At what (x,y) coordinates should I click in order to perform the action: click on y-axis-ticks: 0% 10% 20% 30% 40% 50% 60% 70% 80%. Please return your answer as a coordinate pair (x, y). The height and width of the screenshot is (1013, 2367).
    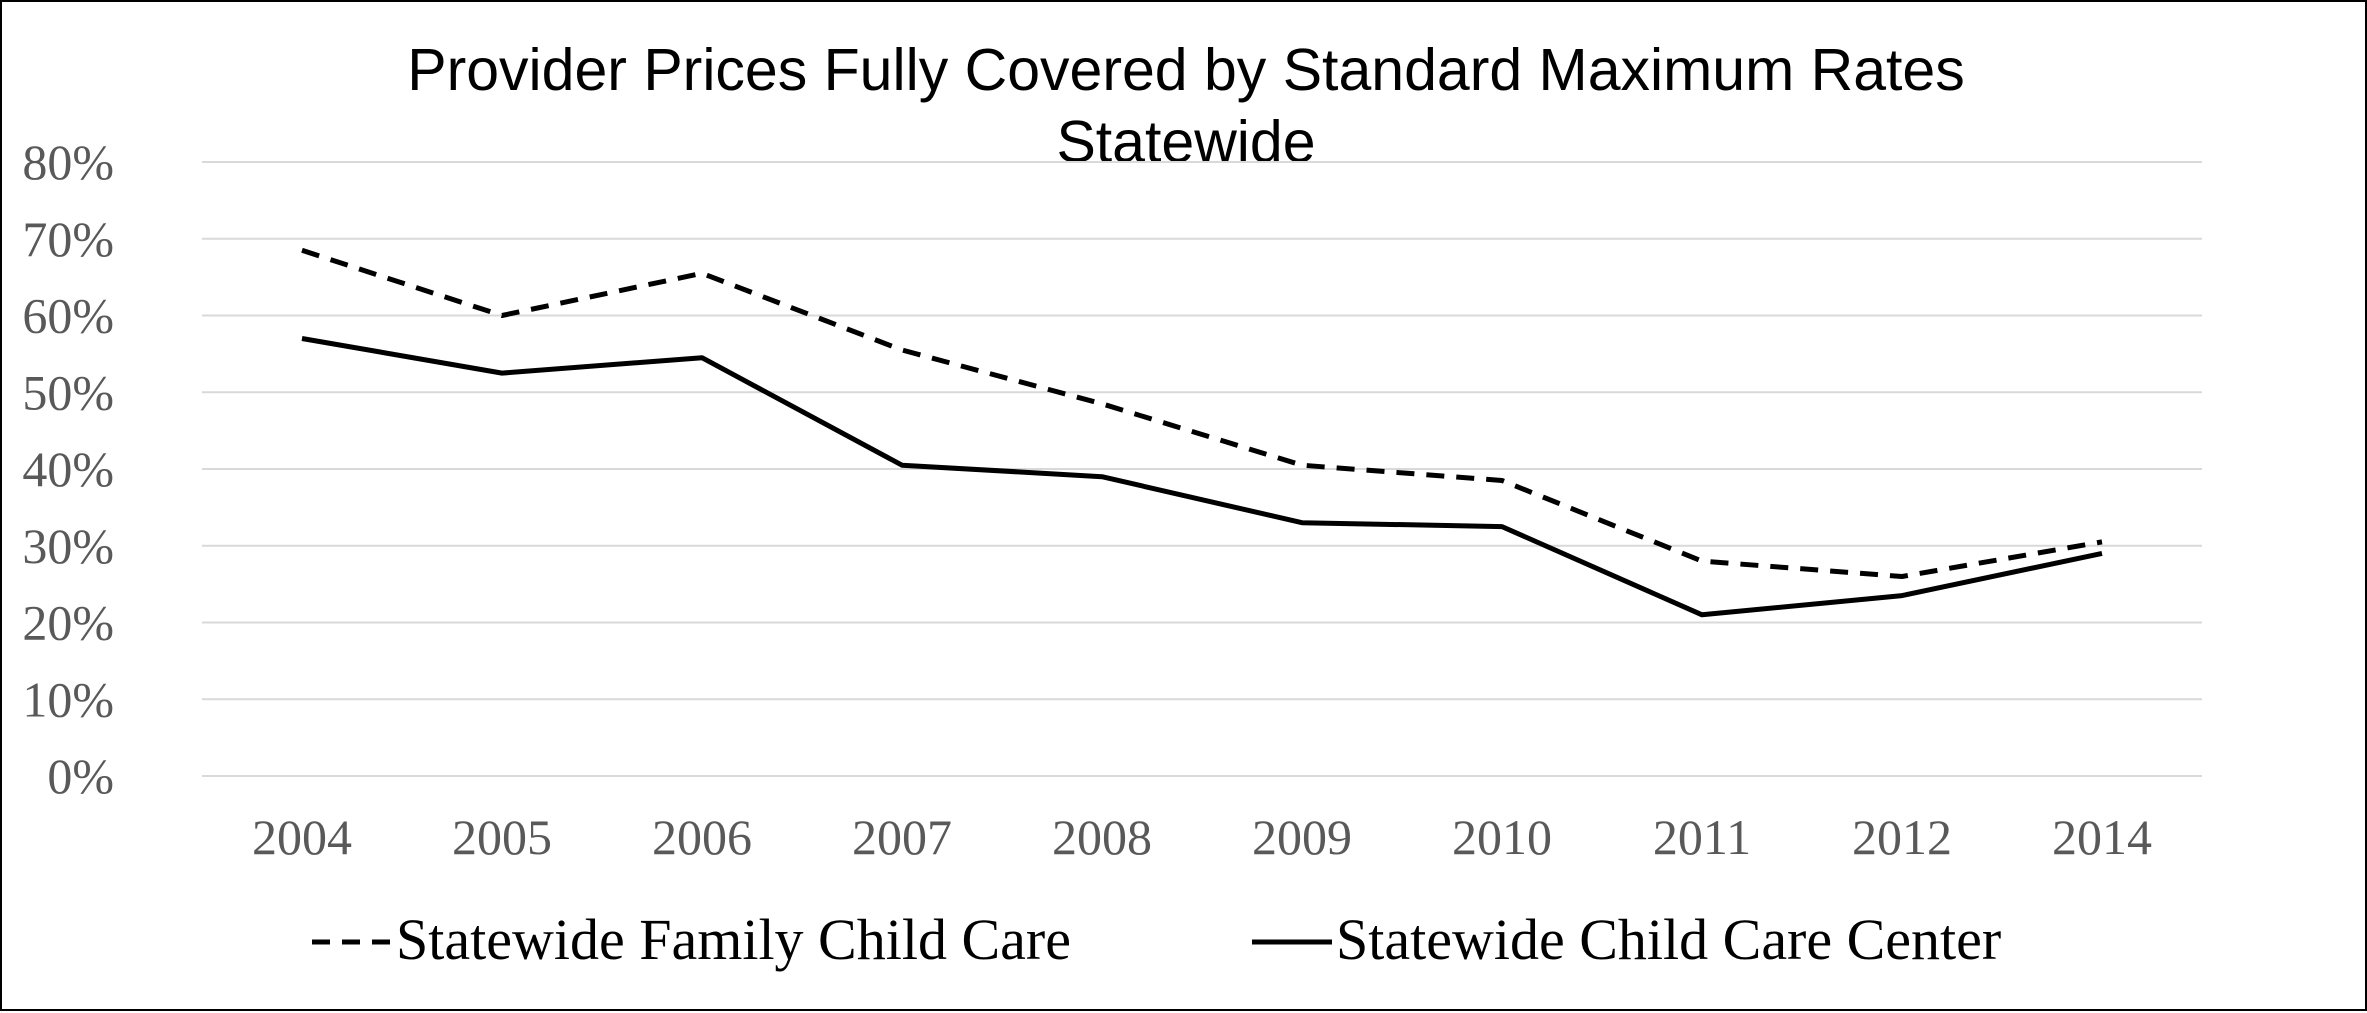
    Looking at the image, I should click on (68, 469).